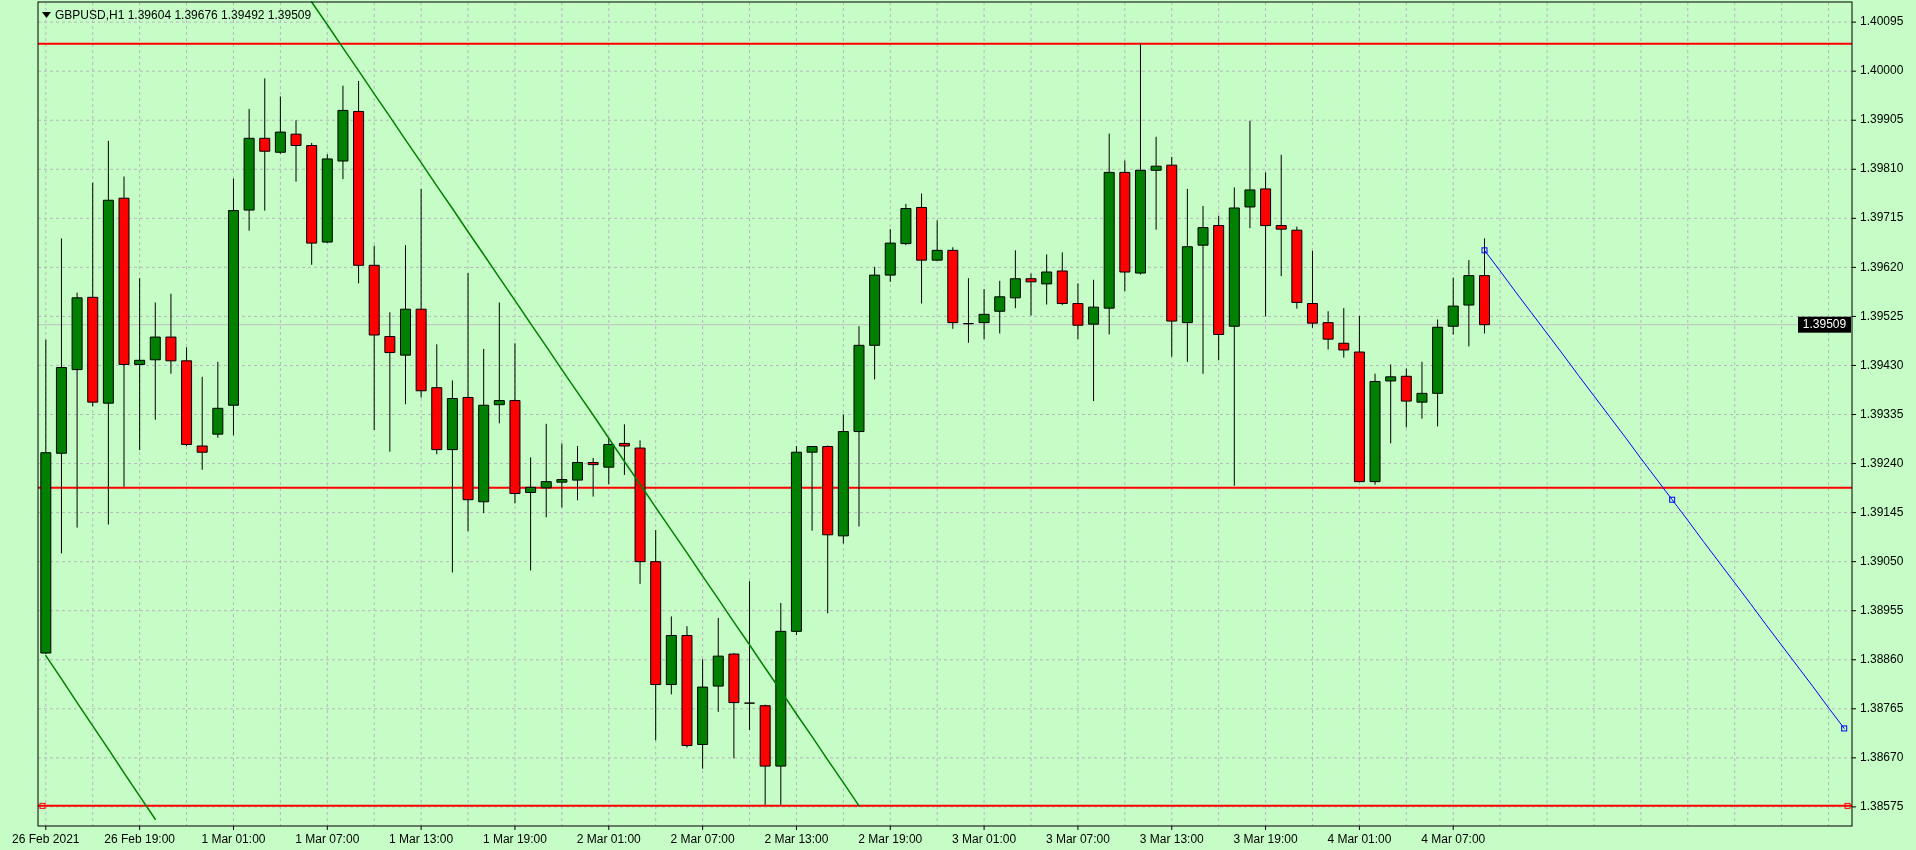 The height and width of the screenshot is (850, 1916). What do you see at coordinates (327, 839) in the screenshot?
I see `x-tick-label: 1 Mar 07:00` at bounding box center [327, 839].